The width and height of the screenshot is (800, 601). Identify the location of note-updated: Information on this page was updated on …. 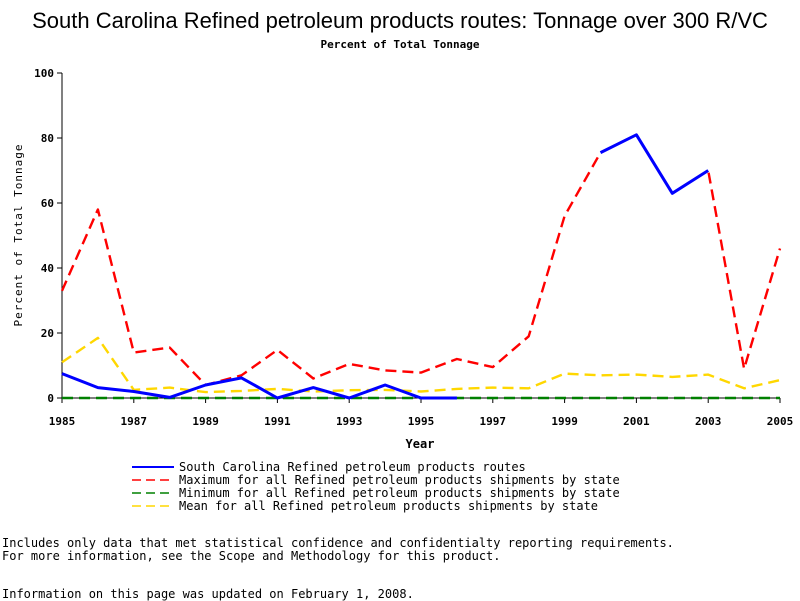
(208, 594).